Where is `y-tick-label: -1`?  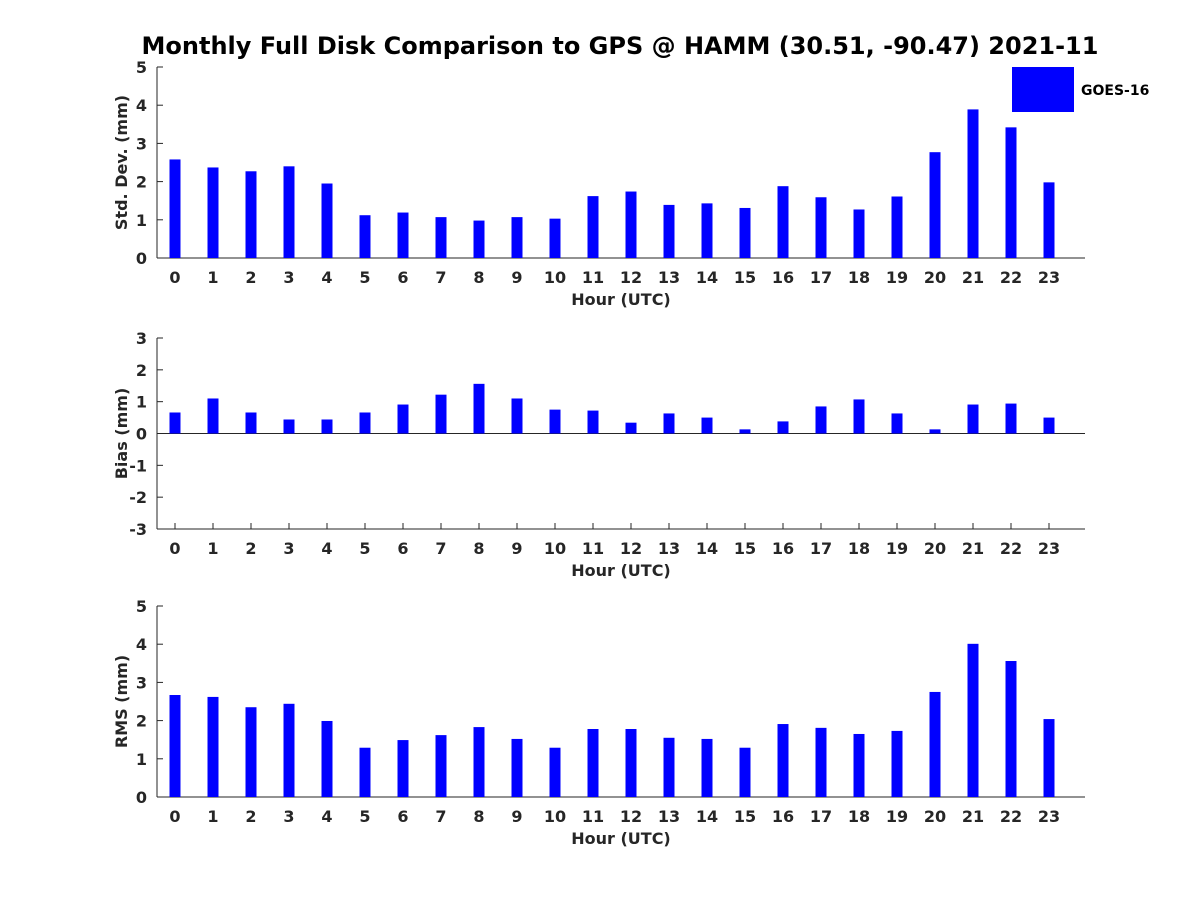 y-tick-label: -1 is located at coordinates (138, 465).